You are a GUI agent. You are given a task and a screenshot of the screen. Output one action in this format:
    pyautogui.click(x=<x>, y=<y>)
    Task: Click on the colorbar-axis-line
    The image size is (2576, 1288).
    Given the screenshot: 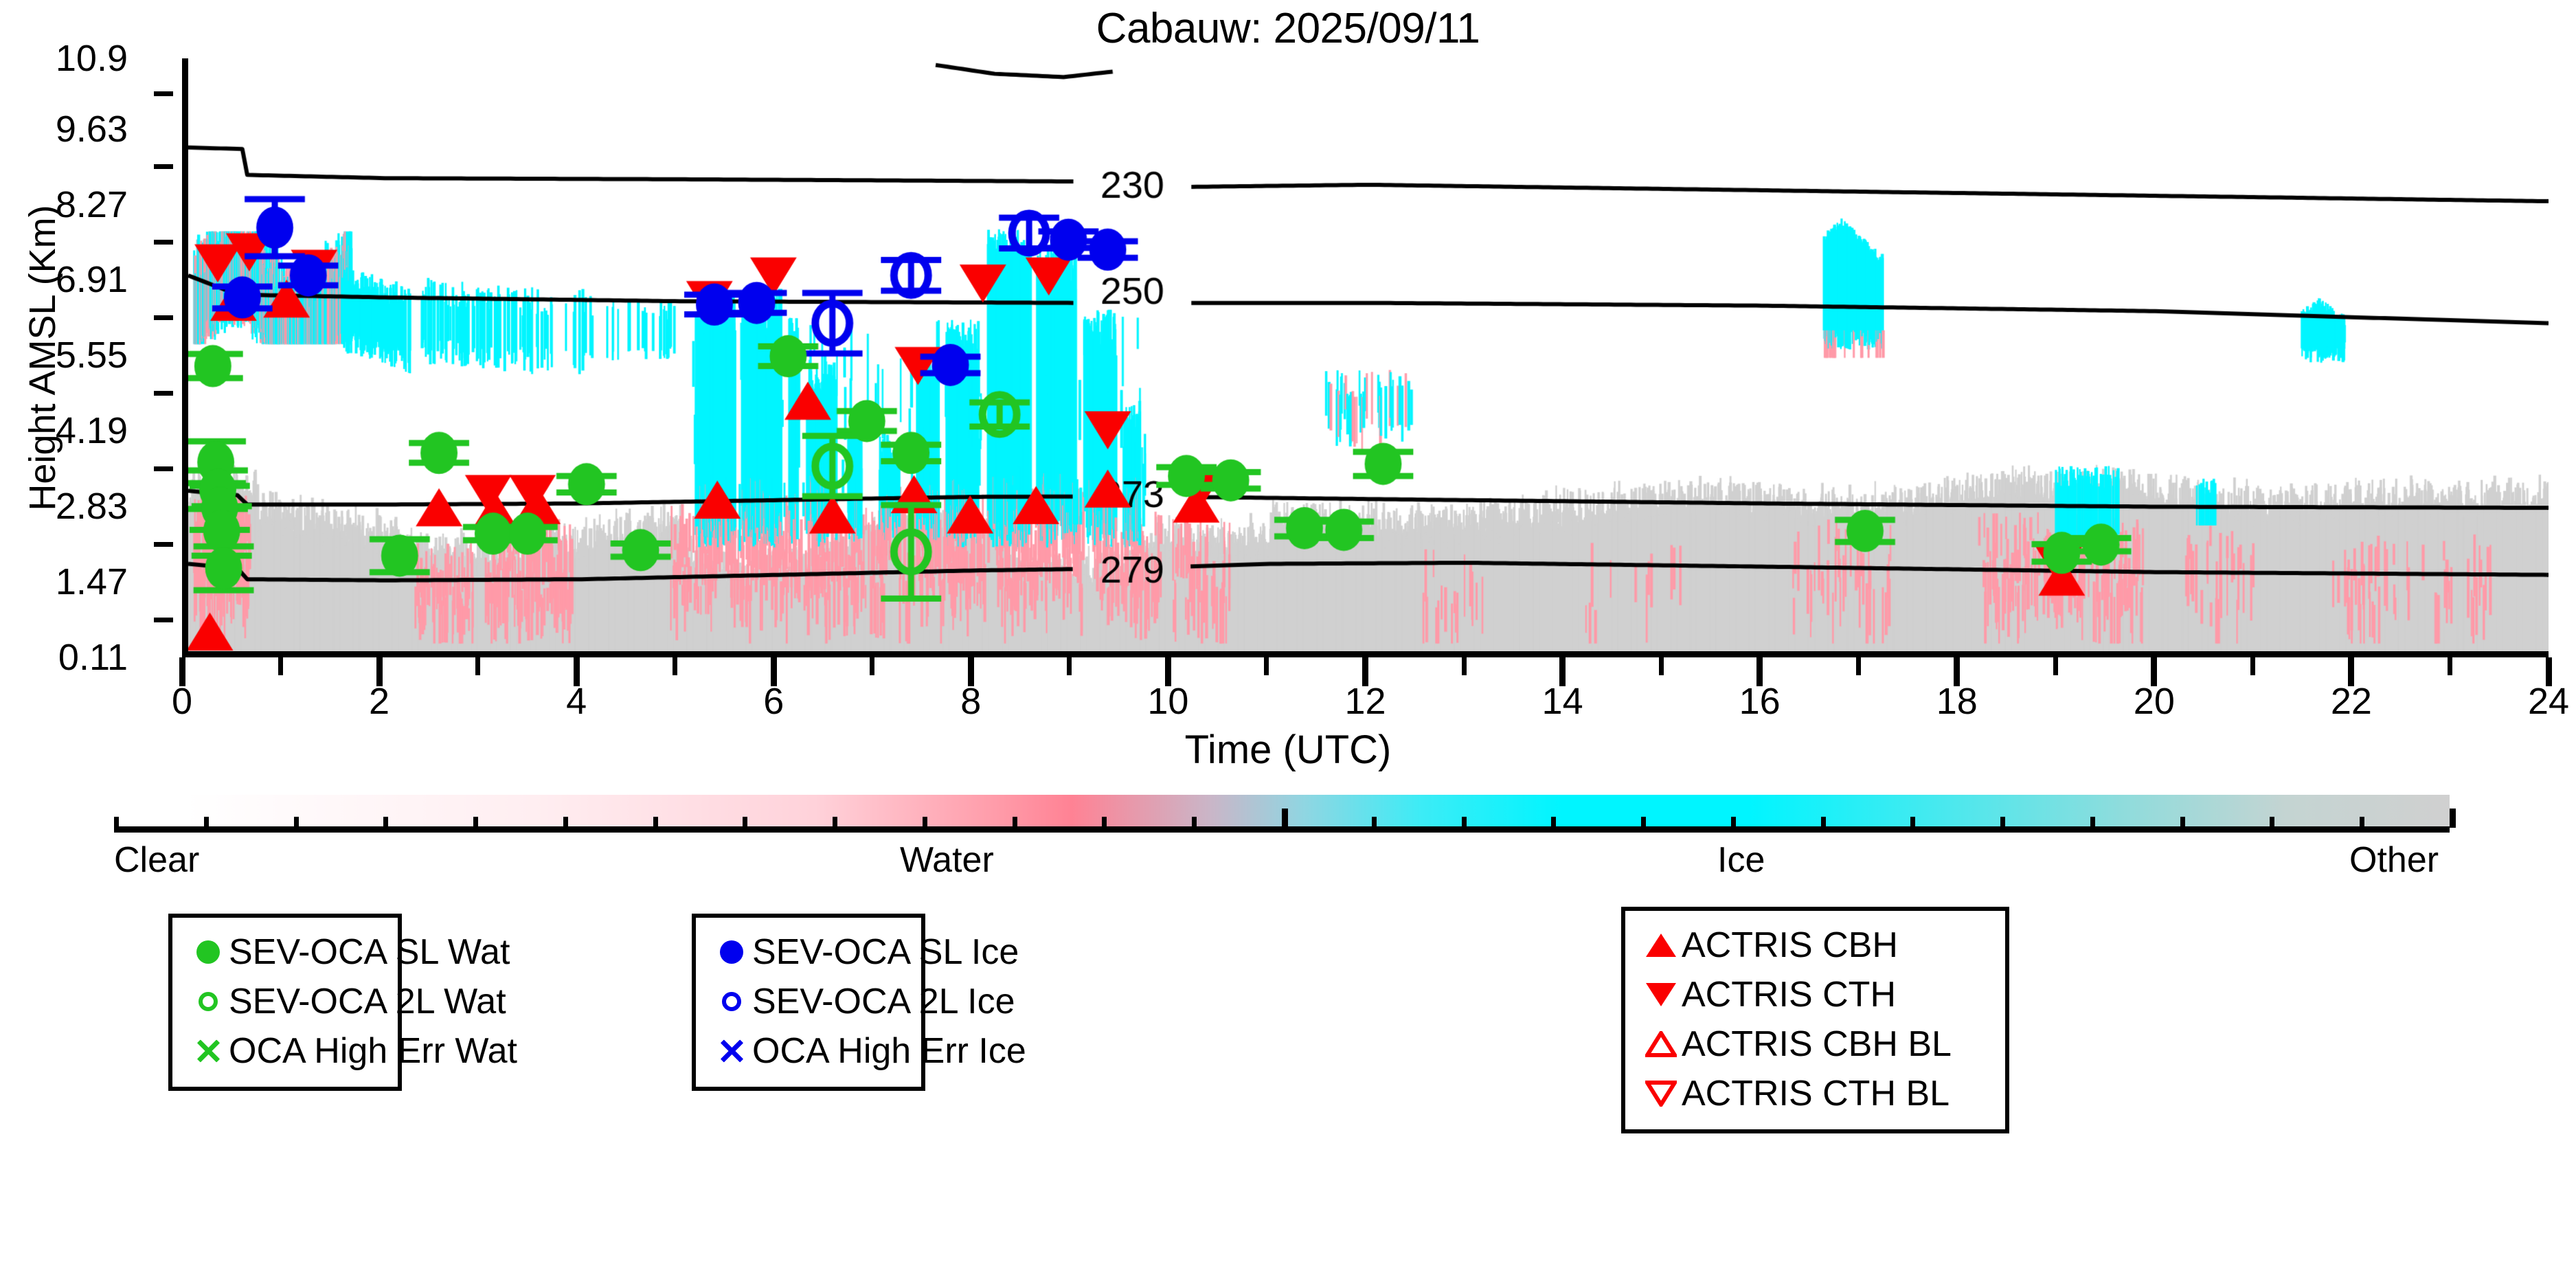 What is the action you would take?
    pyautogui.click(x=1282, y=829)
    